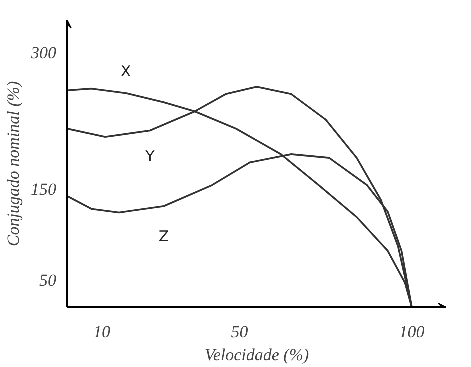 The width and height of the screenshot is (471, 367). I want to click on y-tick-label: 150, so click(44, 190).